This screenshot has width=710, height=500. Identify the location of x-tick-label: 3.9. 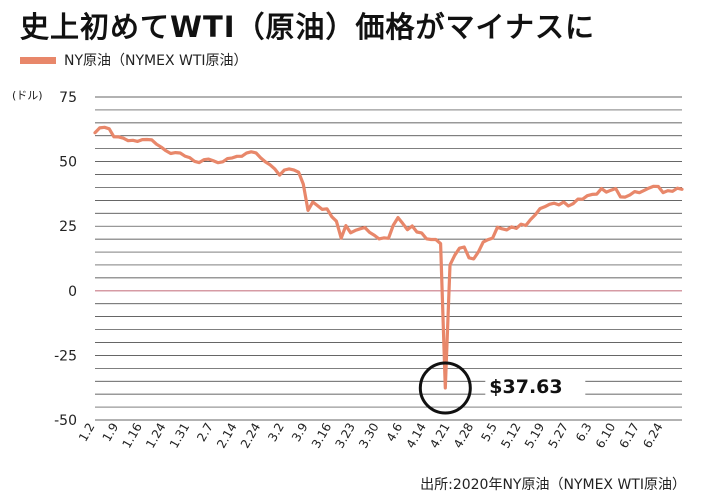
(300, 433).